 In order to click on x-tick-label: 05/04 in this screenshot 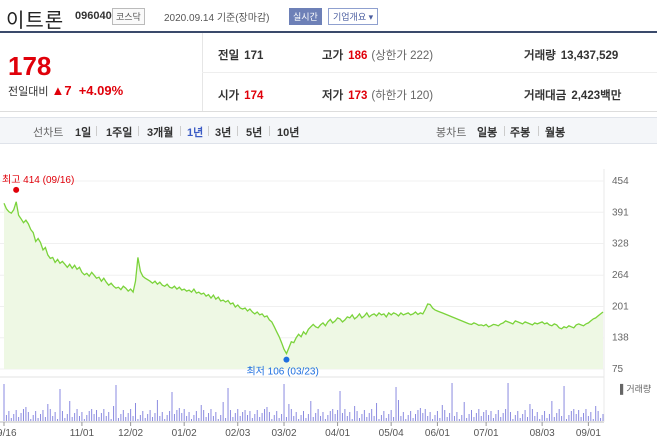, I will do `click(391, 433)`.